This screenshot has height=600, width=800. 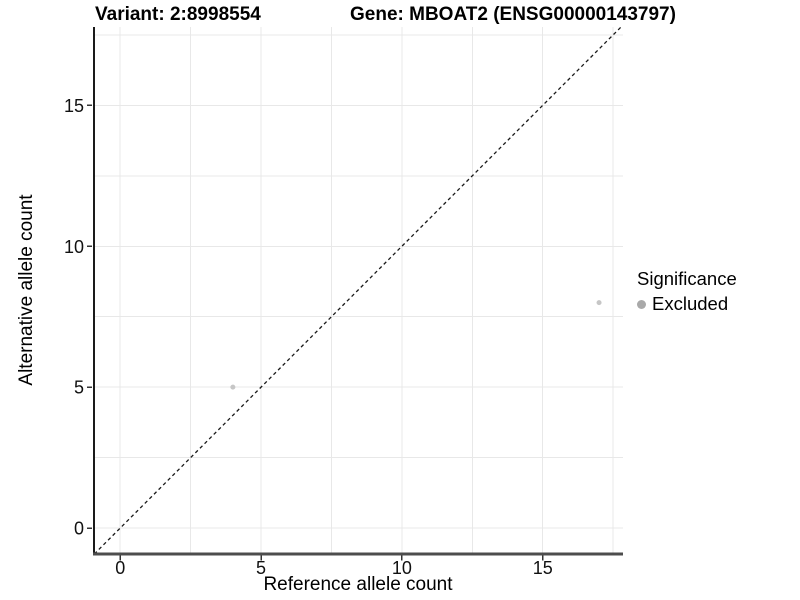 I want to click on legend-point-icon, so click(x=641, y=304).